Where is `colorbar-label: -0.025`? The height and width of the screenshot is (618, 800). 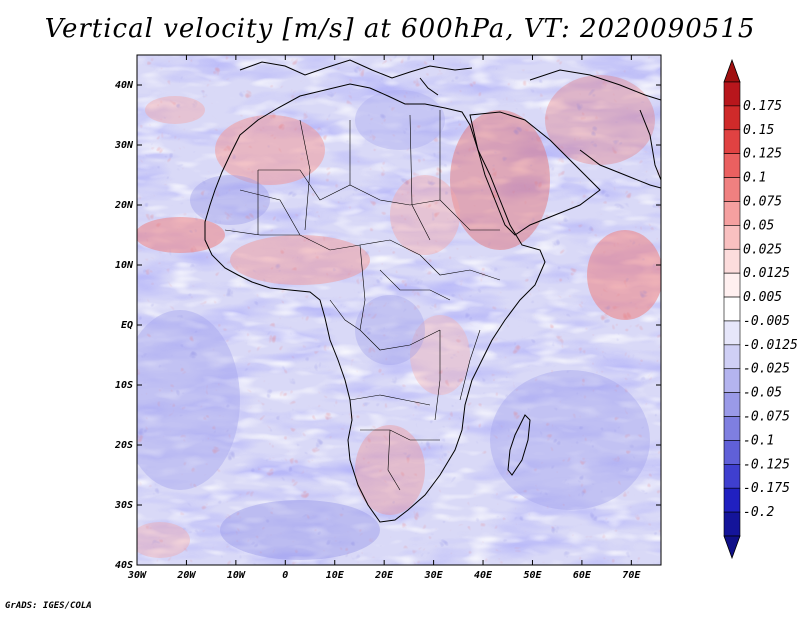 colorbar-label: -0.025 is located at coordinates (766, 369).